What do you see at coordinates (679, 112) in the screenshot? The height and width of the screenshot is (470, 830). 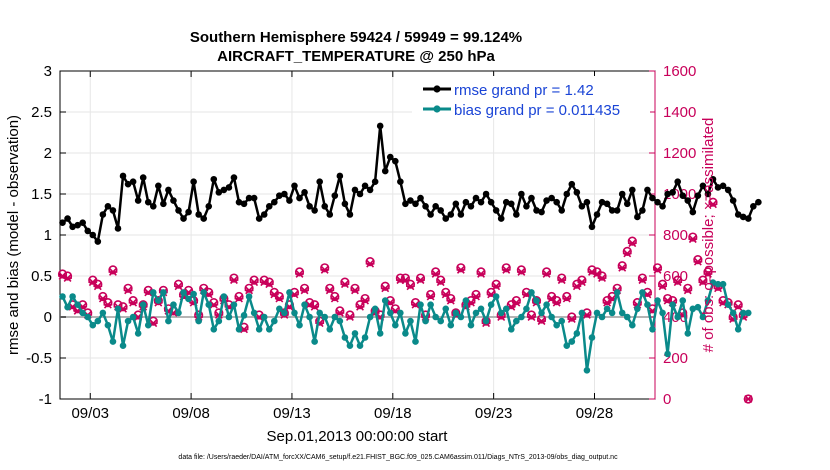 I see `y-right-tick-label: 1400` at bounding box center [679, 112].